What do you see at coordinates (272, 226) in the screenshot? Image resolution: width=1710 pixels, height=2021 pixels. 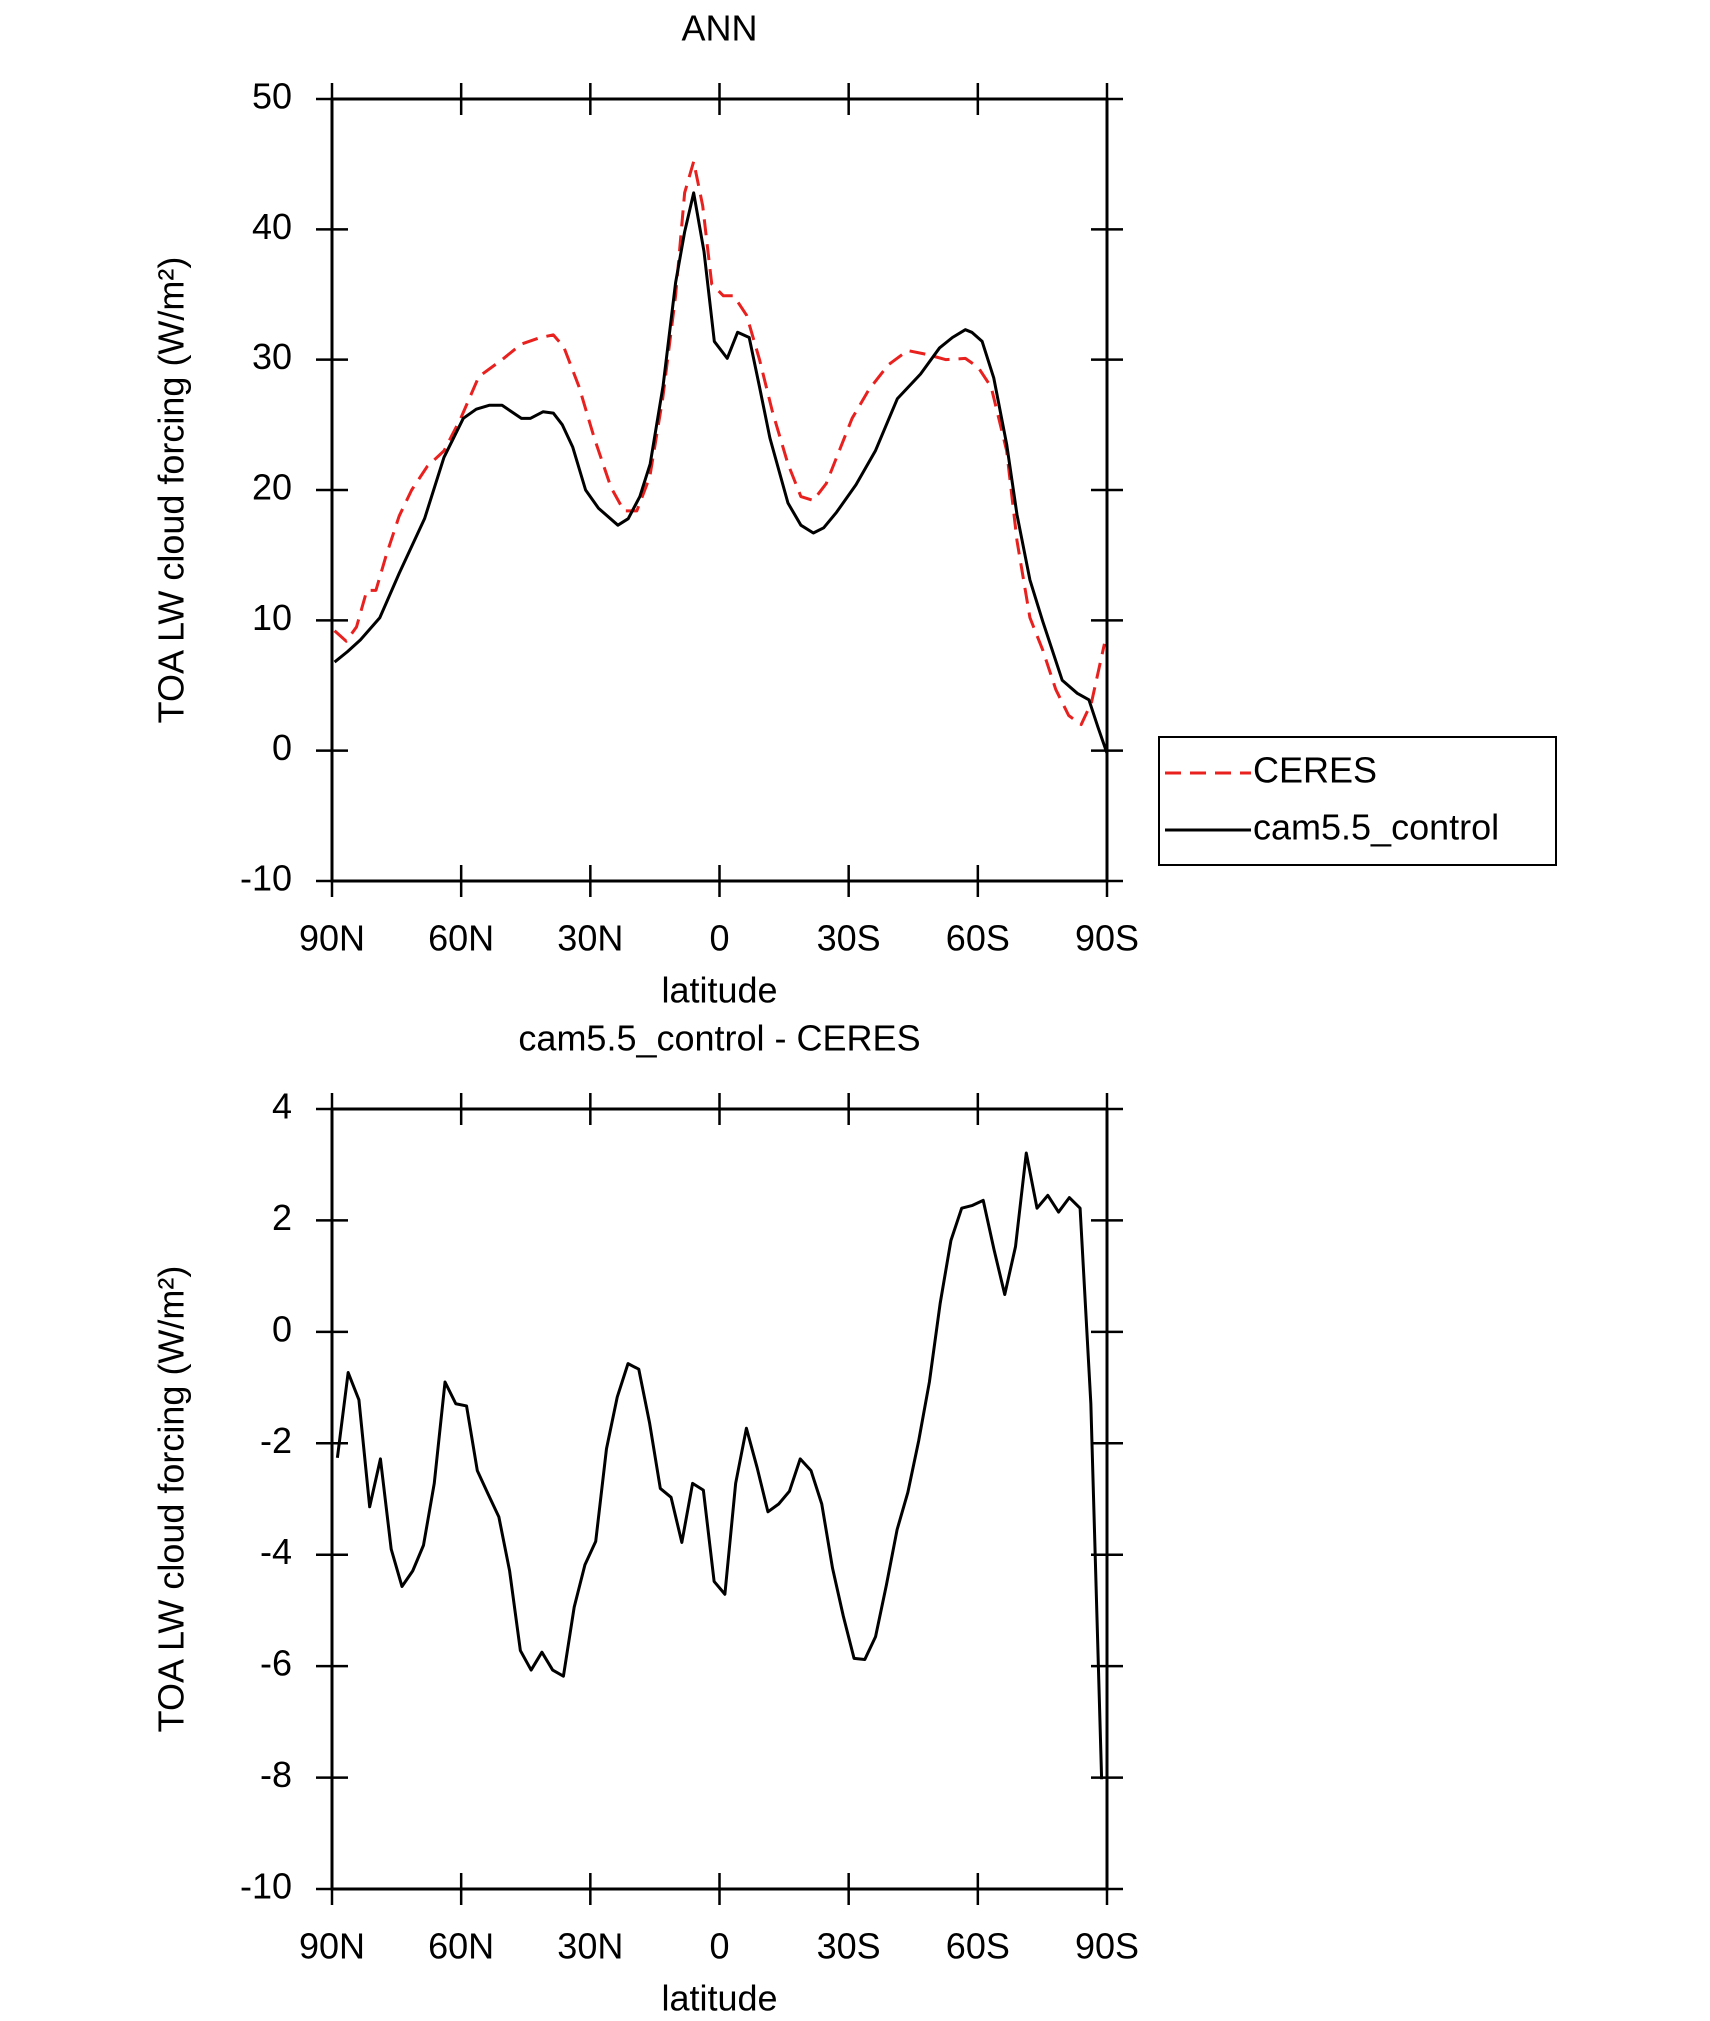 I see `y-tick-label: 40` at bounding box center [272, 226].